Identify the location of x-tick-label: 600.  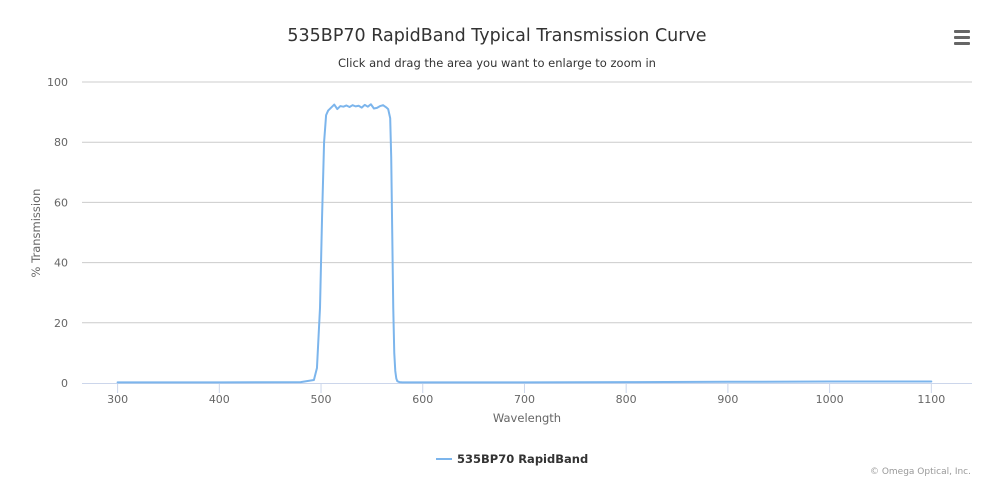
(422, 399).